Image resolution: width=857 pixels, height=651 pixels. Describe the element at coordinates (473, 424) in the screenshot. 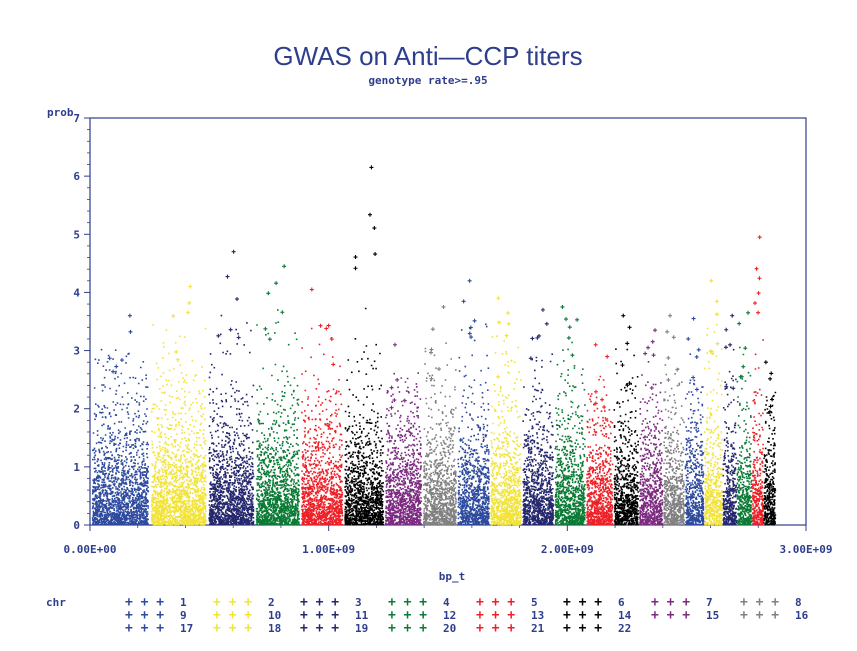

I see `chr-9-point-cloud` at that location.